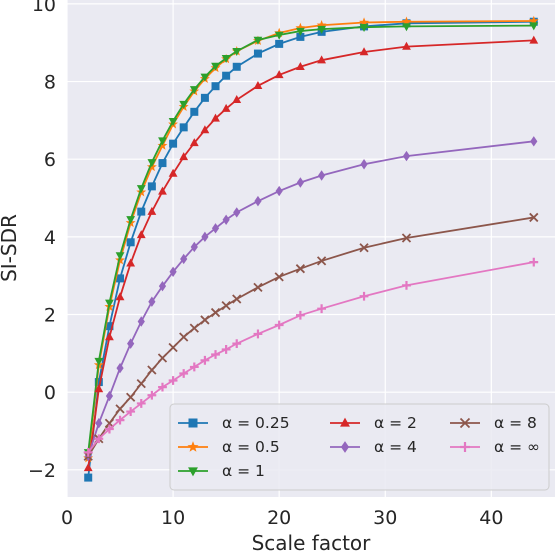 Image resolution: width=555 pixels, height=554 pixels. What do you see at coordinates (515, 423) in the screenshot?
I see `legend-label: α = 8` at bounding box center [515, 423].